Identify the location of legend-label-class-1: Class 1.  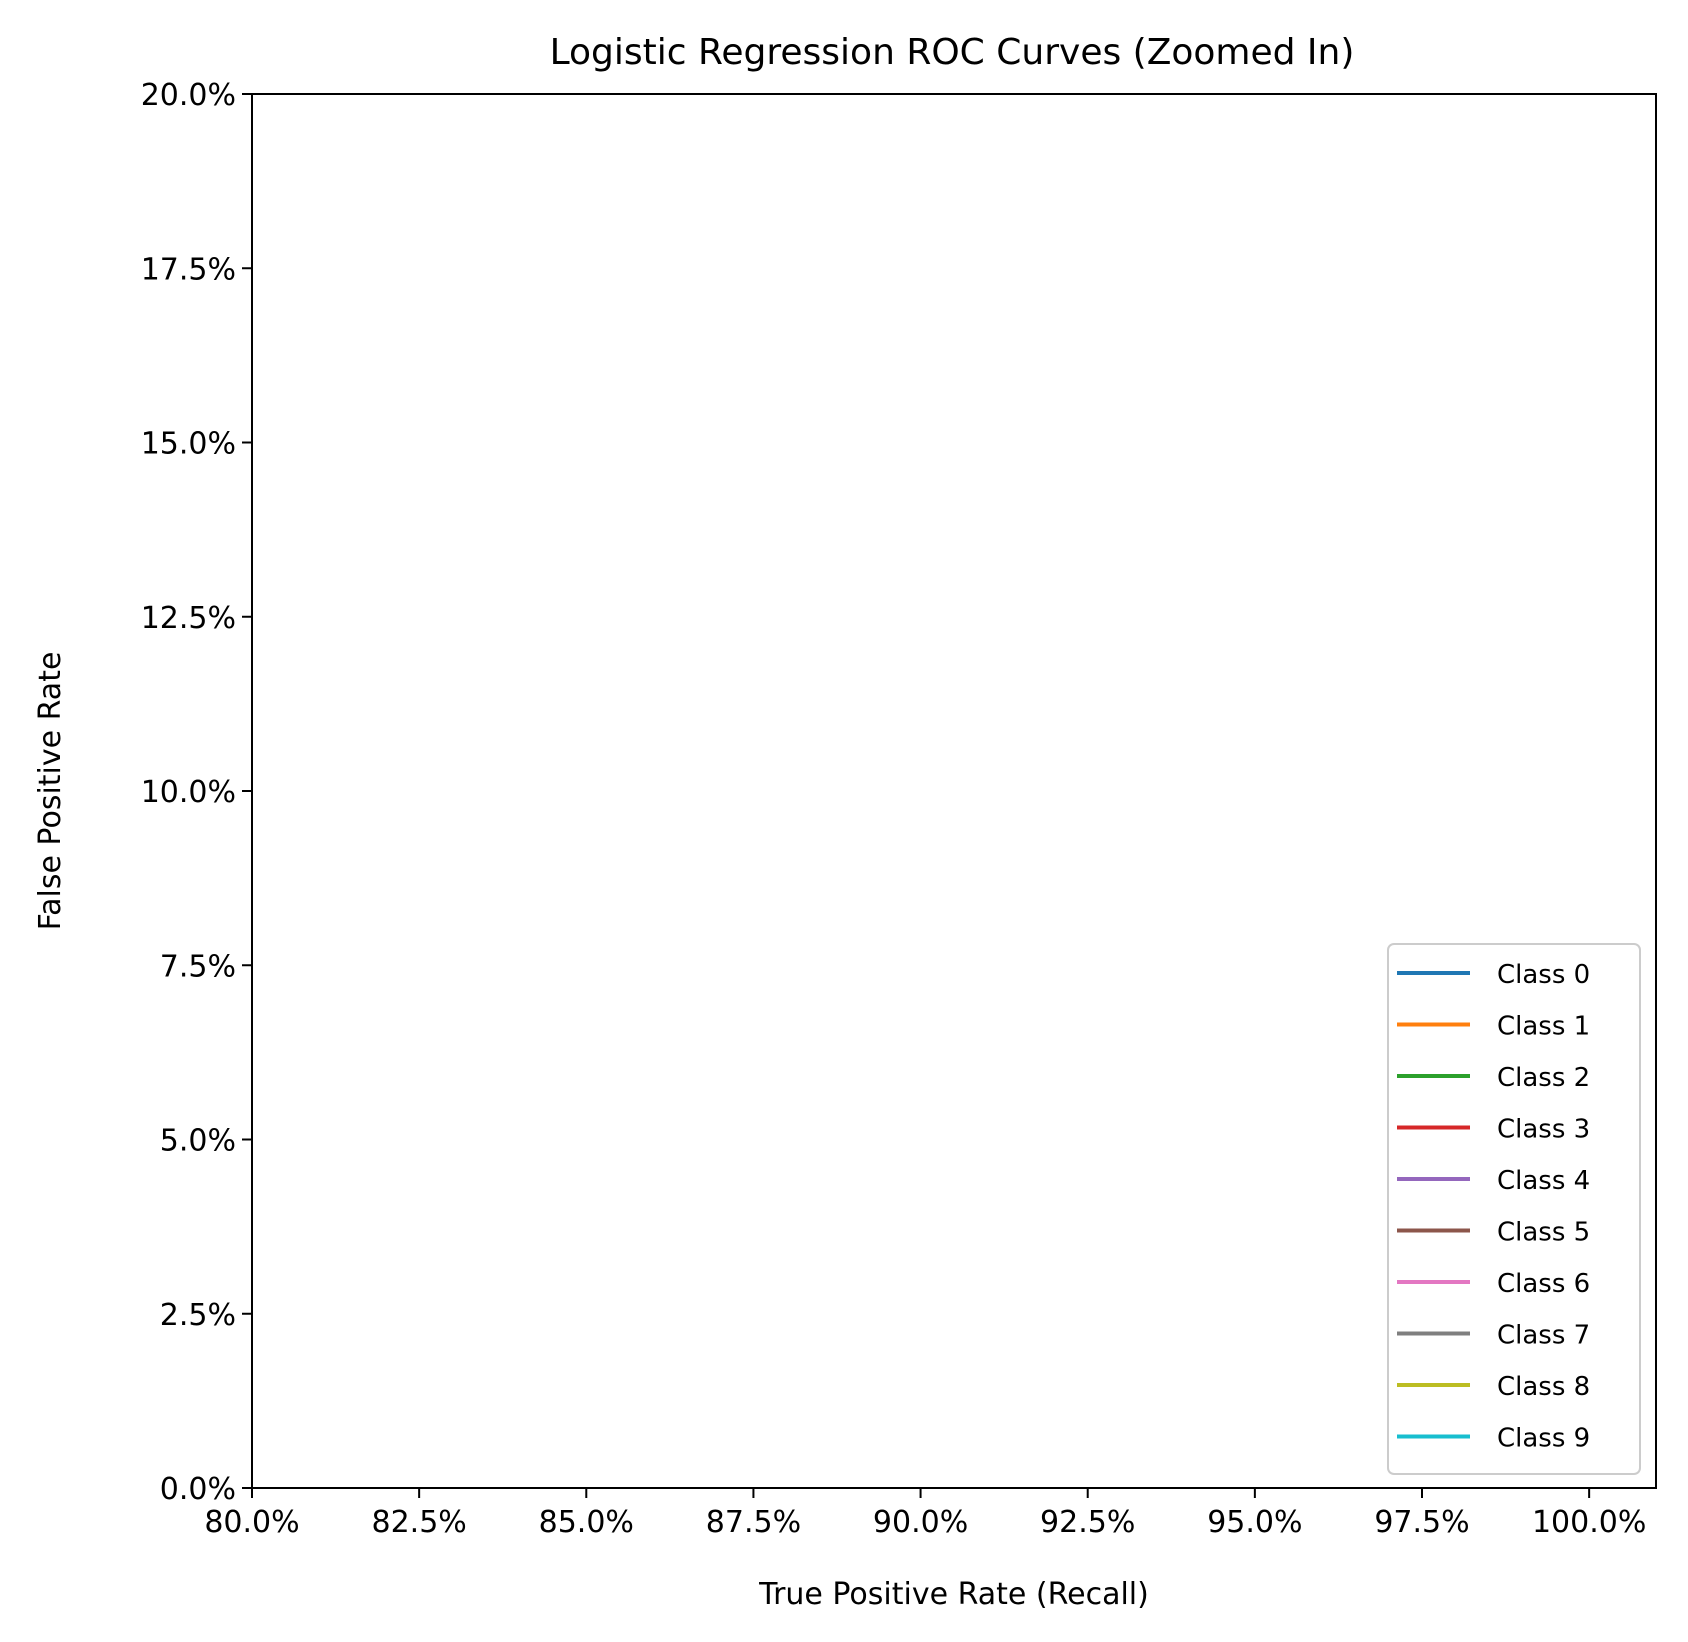
(1543, 1027).